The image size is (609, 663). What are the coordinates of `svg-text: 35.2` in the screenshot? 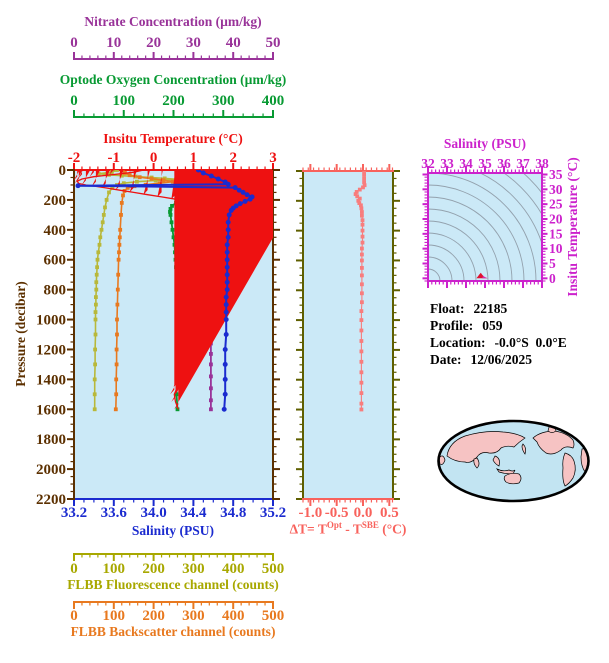 It's located at (273, 513).